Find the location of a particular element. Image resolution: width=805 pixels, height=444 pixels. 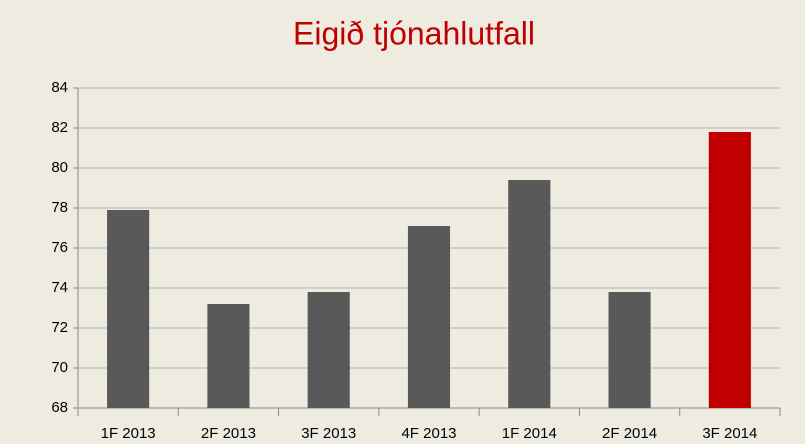

x-tick-label: 3F 2014 is located at coordinates (729, 433).